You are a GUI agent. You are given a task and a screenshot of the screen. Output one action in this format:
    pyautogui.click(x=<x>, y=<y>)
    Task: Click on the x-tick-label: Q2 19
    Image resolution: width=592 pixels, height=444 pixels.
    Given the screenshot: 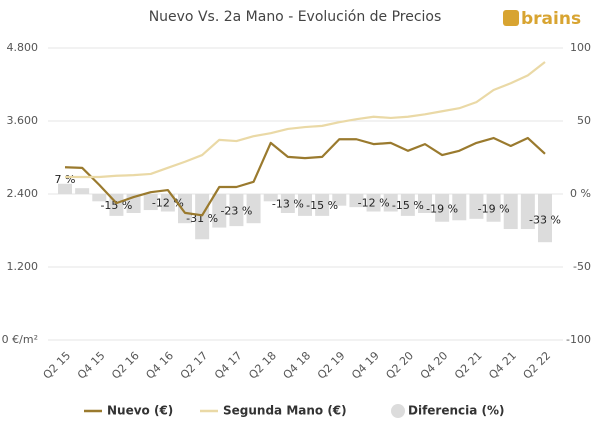 What is the action you would take?
    pyautogui.click(x=331, y=365)
    